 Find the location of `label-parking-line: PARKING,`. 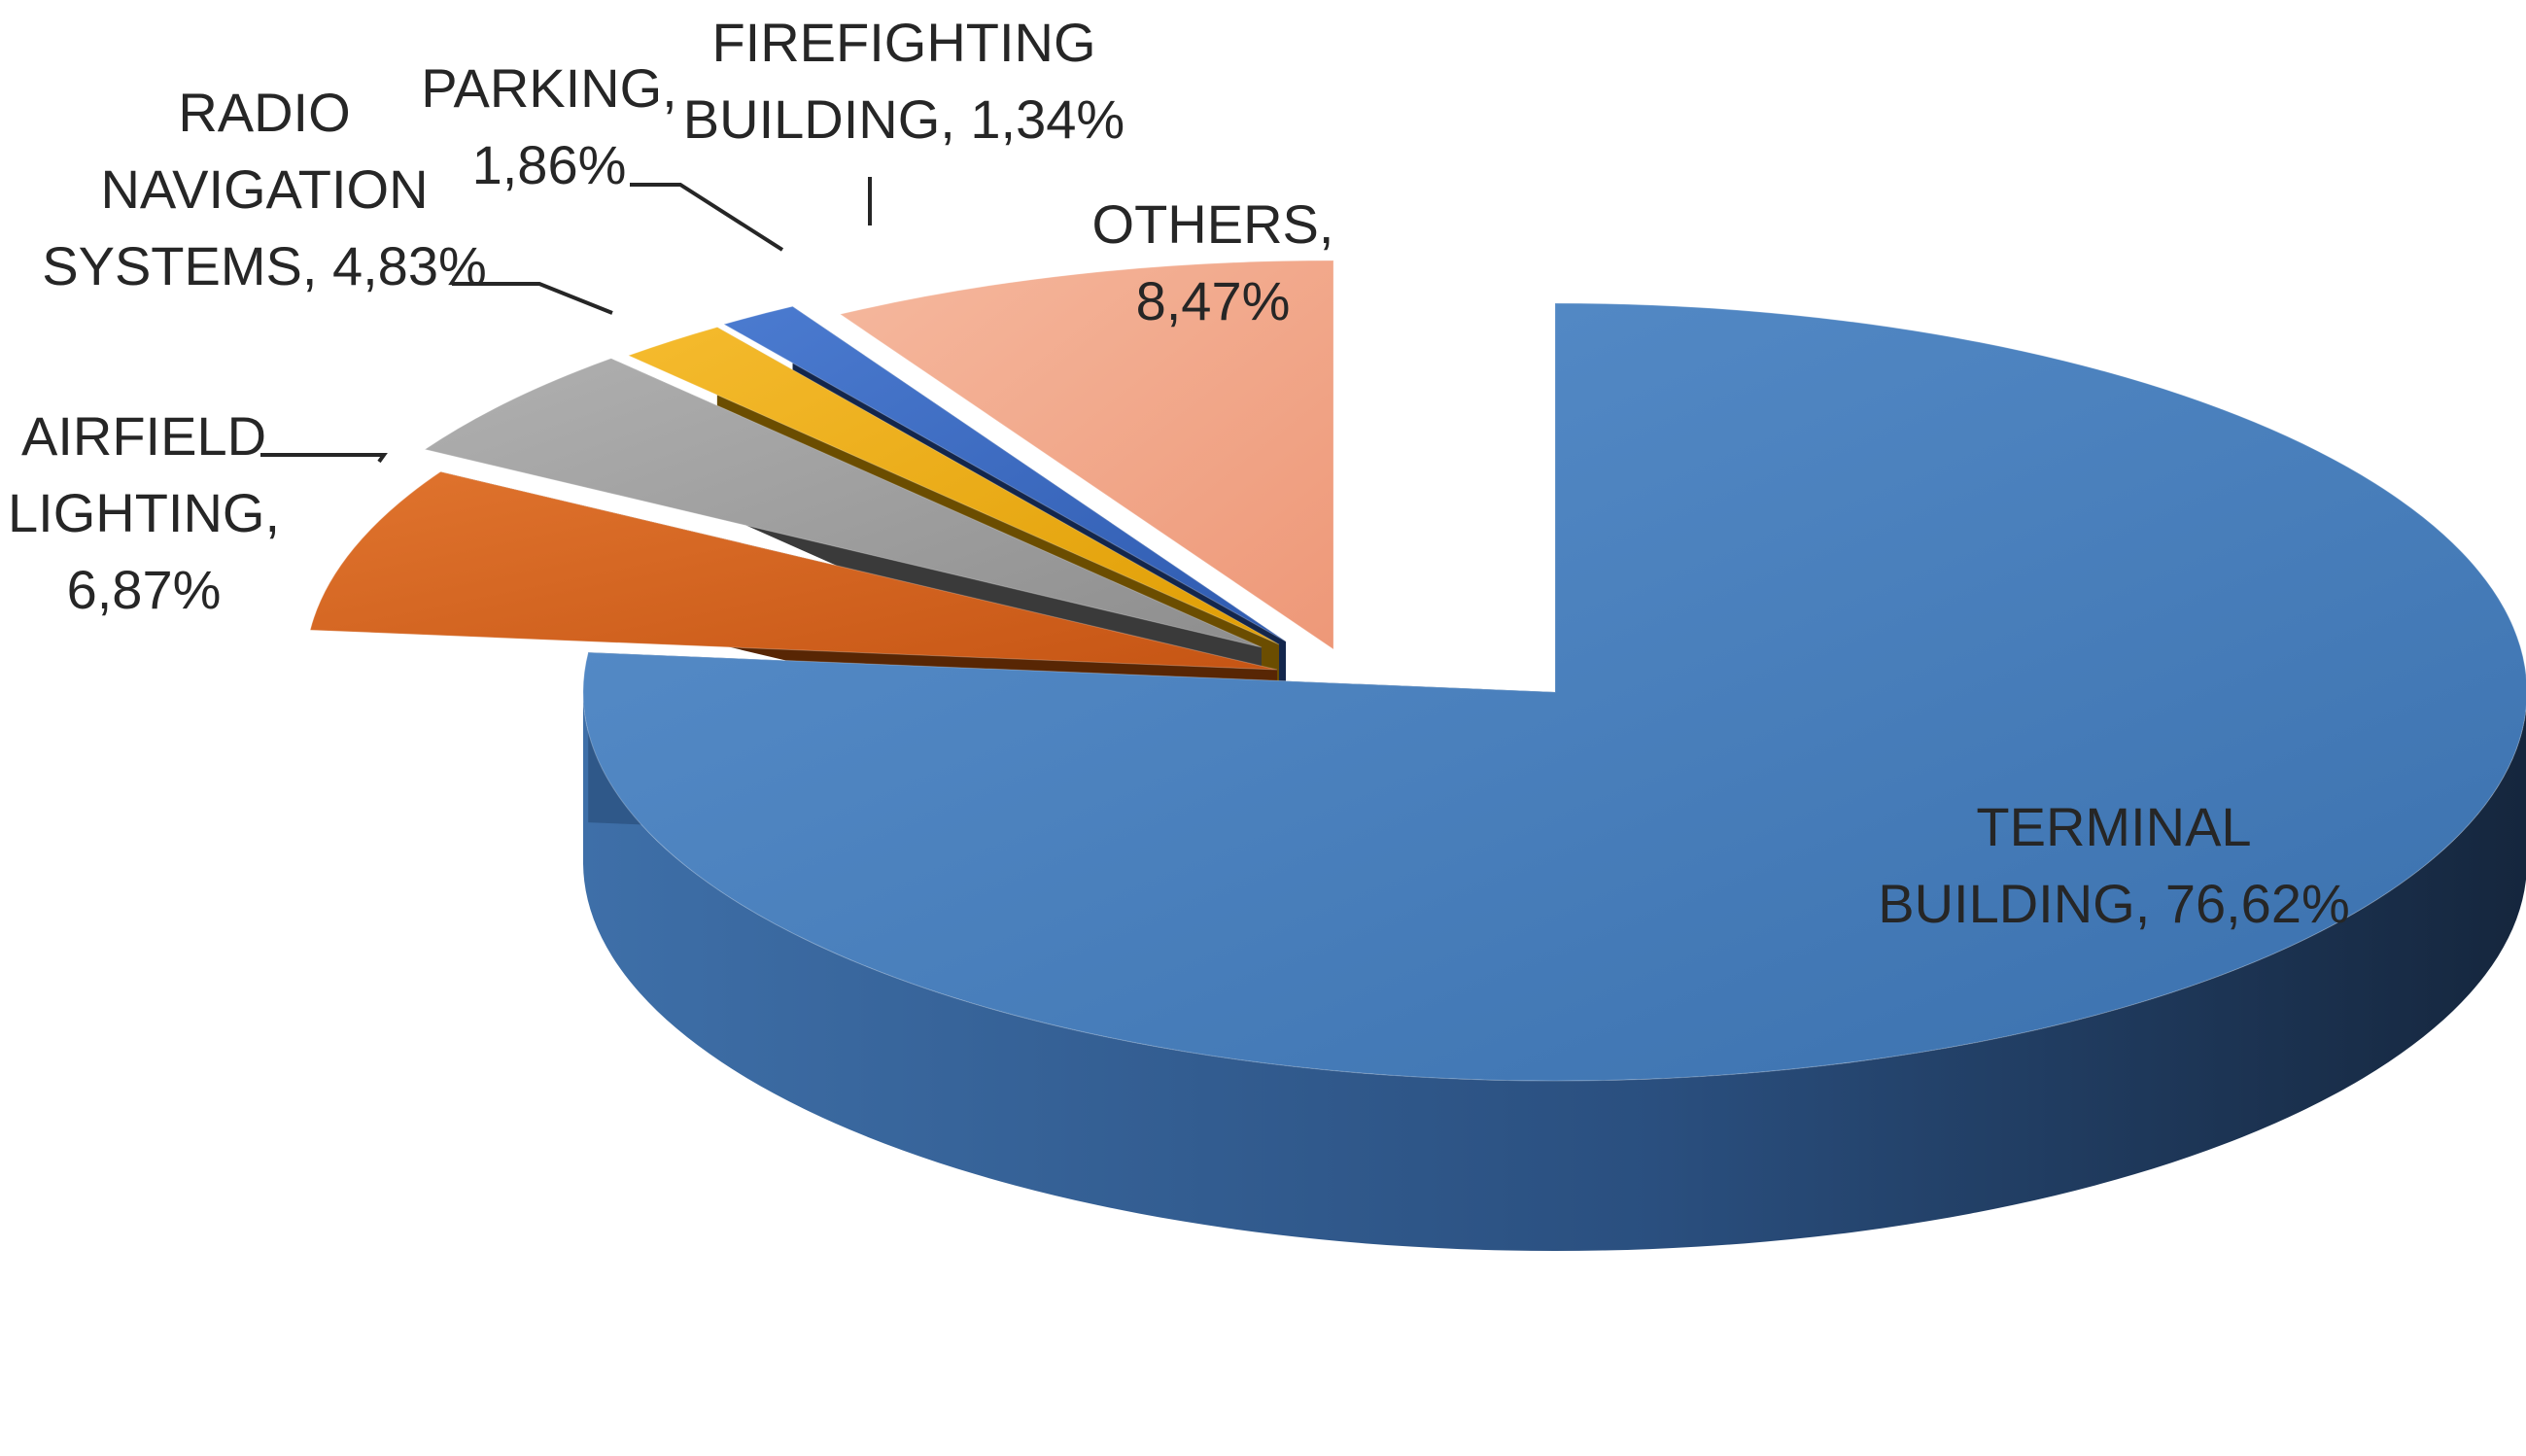

label-parking-line: PARKING, is located at coordinates (548, 88).